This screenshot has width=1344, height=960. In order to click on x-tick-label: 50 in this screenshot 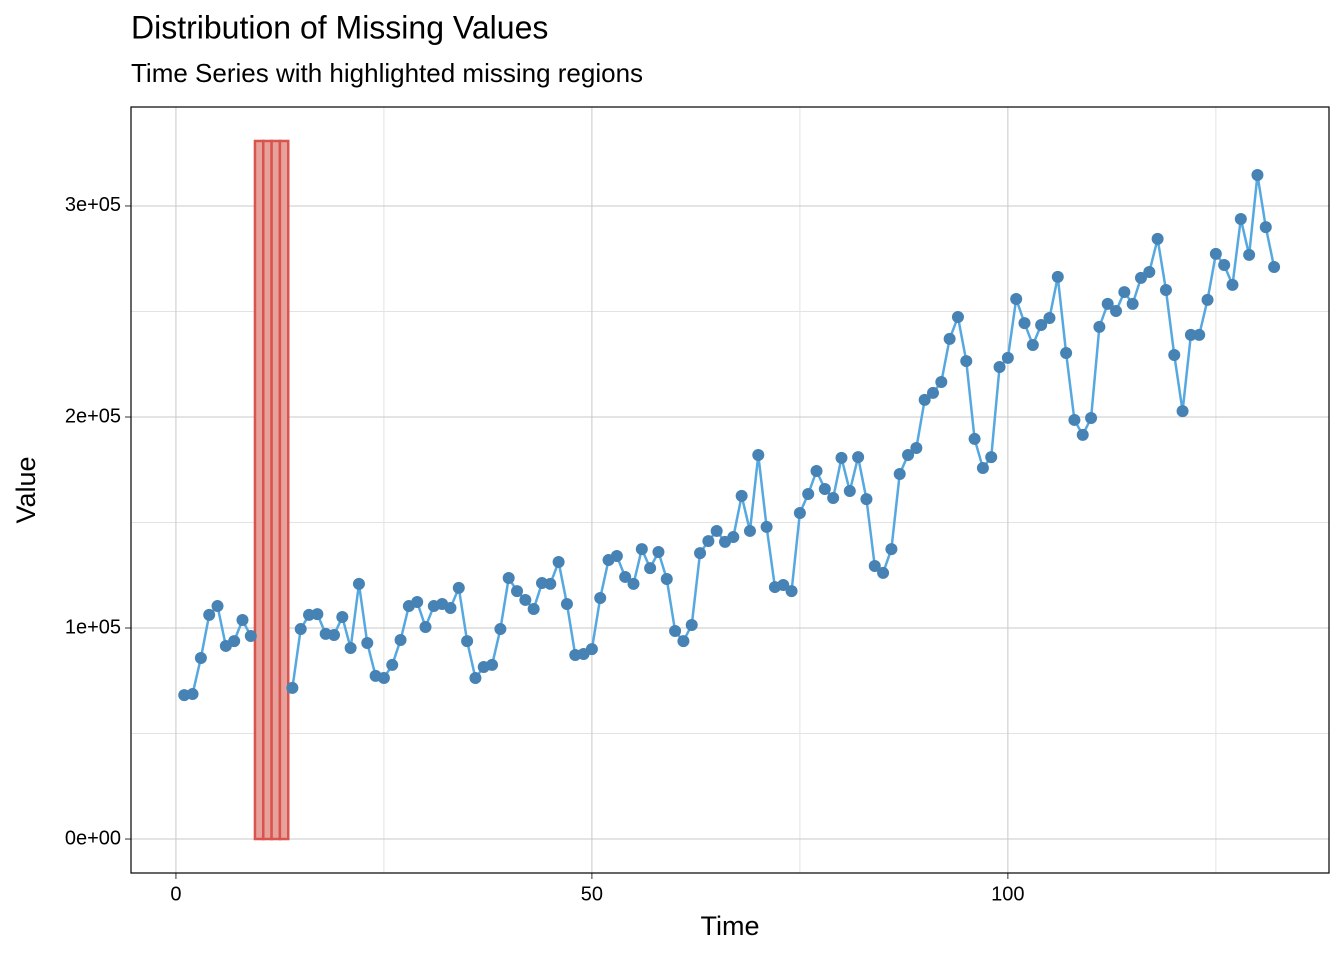, I will do `click(592, 894)`.